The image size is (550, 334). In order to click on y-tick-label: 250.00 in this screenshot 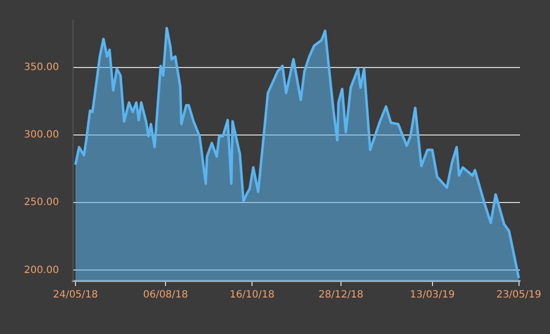, I will do `click(41, 202)`.